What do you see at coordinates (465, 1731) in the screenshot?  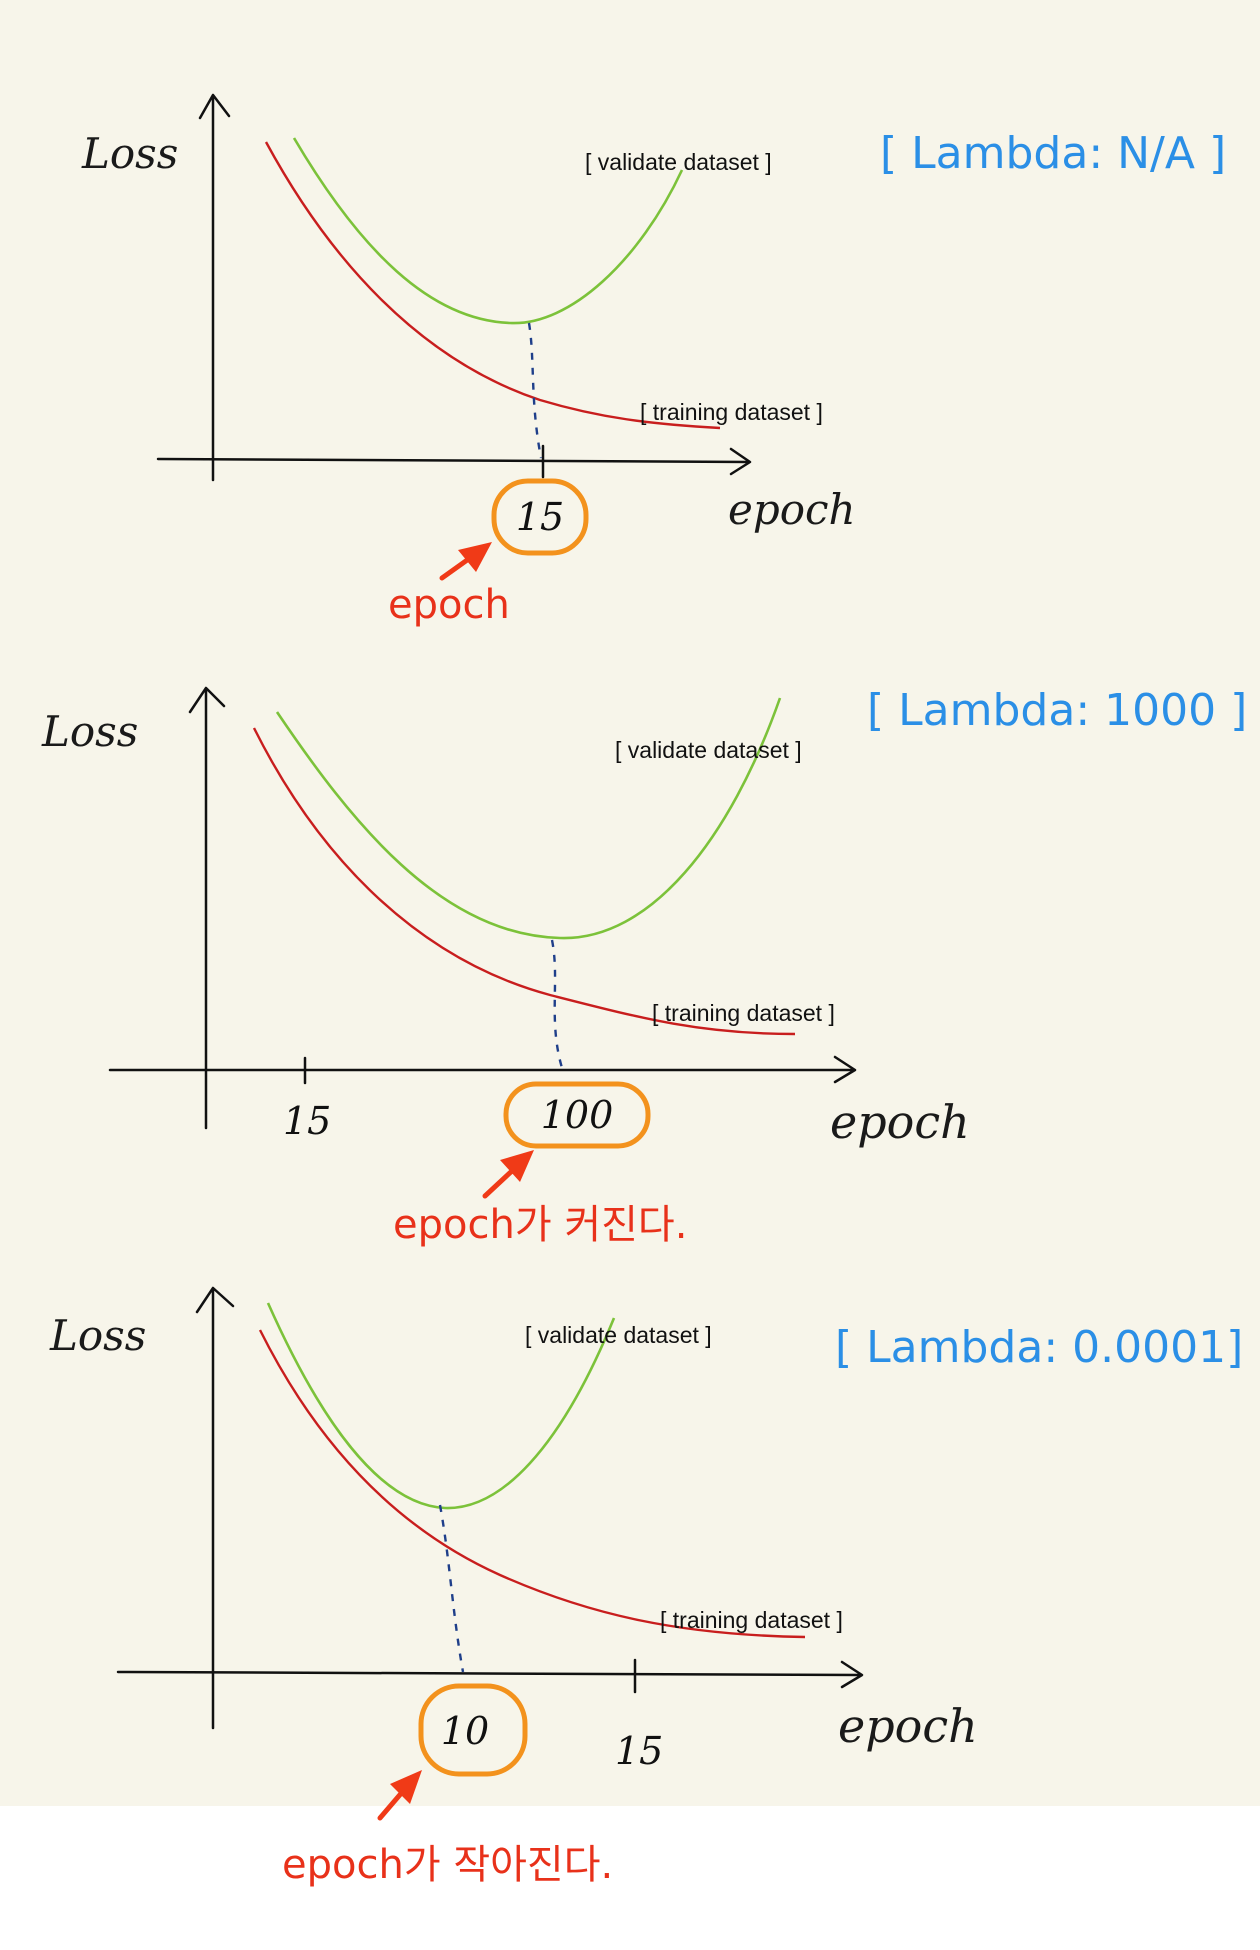 I see `highlight-value: 10` at bounding box center [465, 1731].